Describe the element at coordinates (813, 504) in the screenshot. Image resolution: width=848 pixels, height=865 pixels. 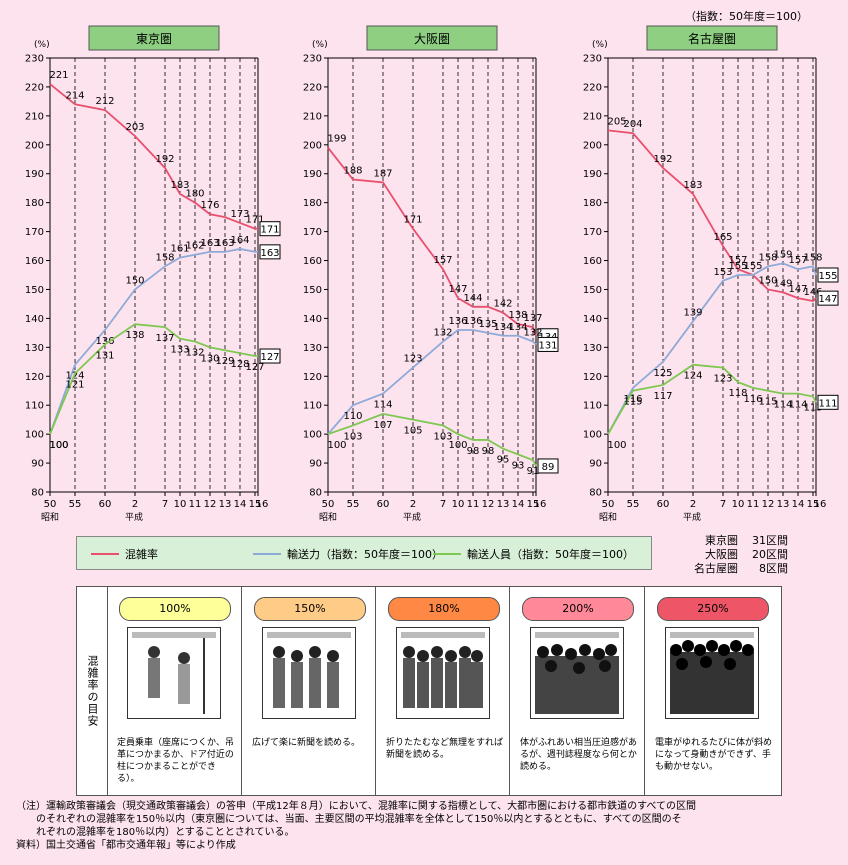
I see `x-tick-label-nagoya: 15` at that location.